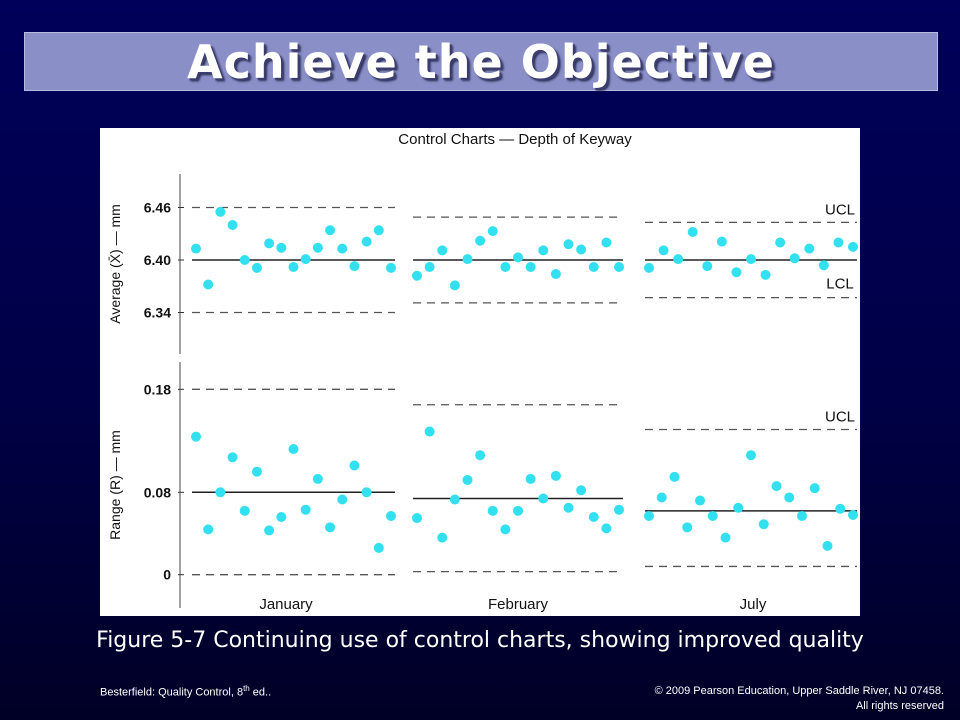 This screenshot has width=960, height=720. Describe the element at coordinates (518, 604) in the screenshot. I see `period-label-february: February` at that location.